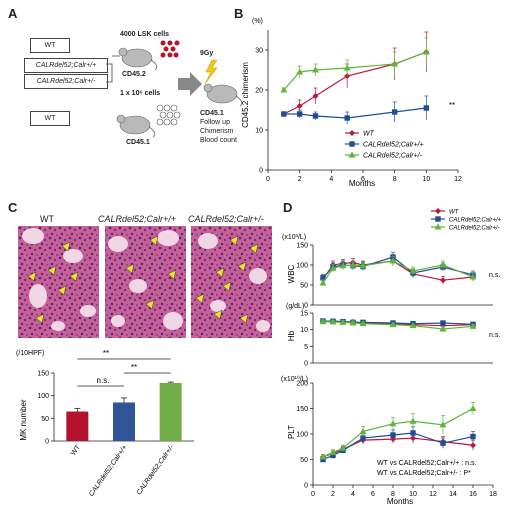 This screenshot has height=513, width=520. Describe the element at coordinates (458, 179) in the screenshot. I see `b-x-tick-label: 12` at that location.